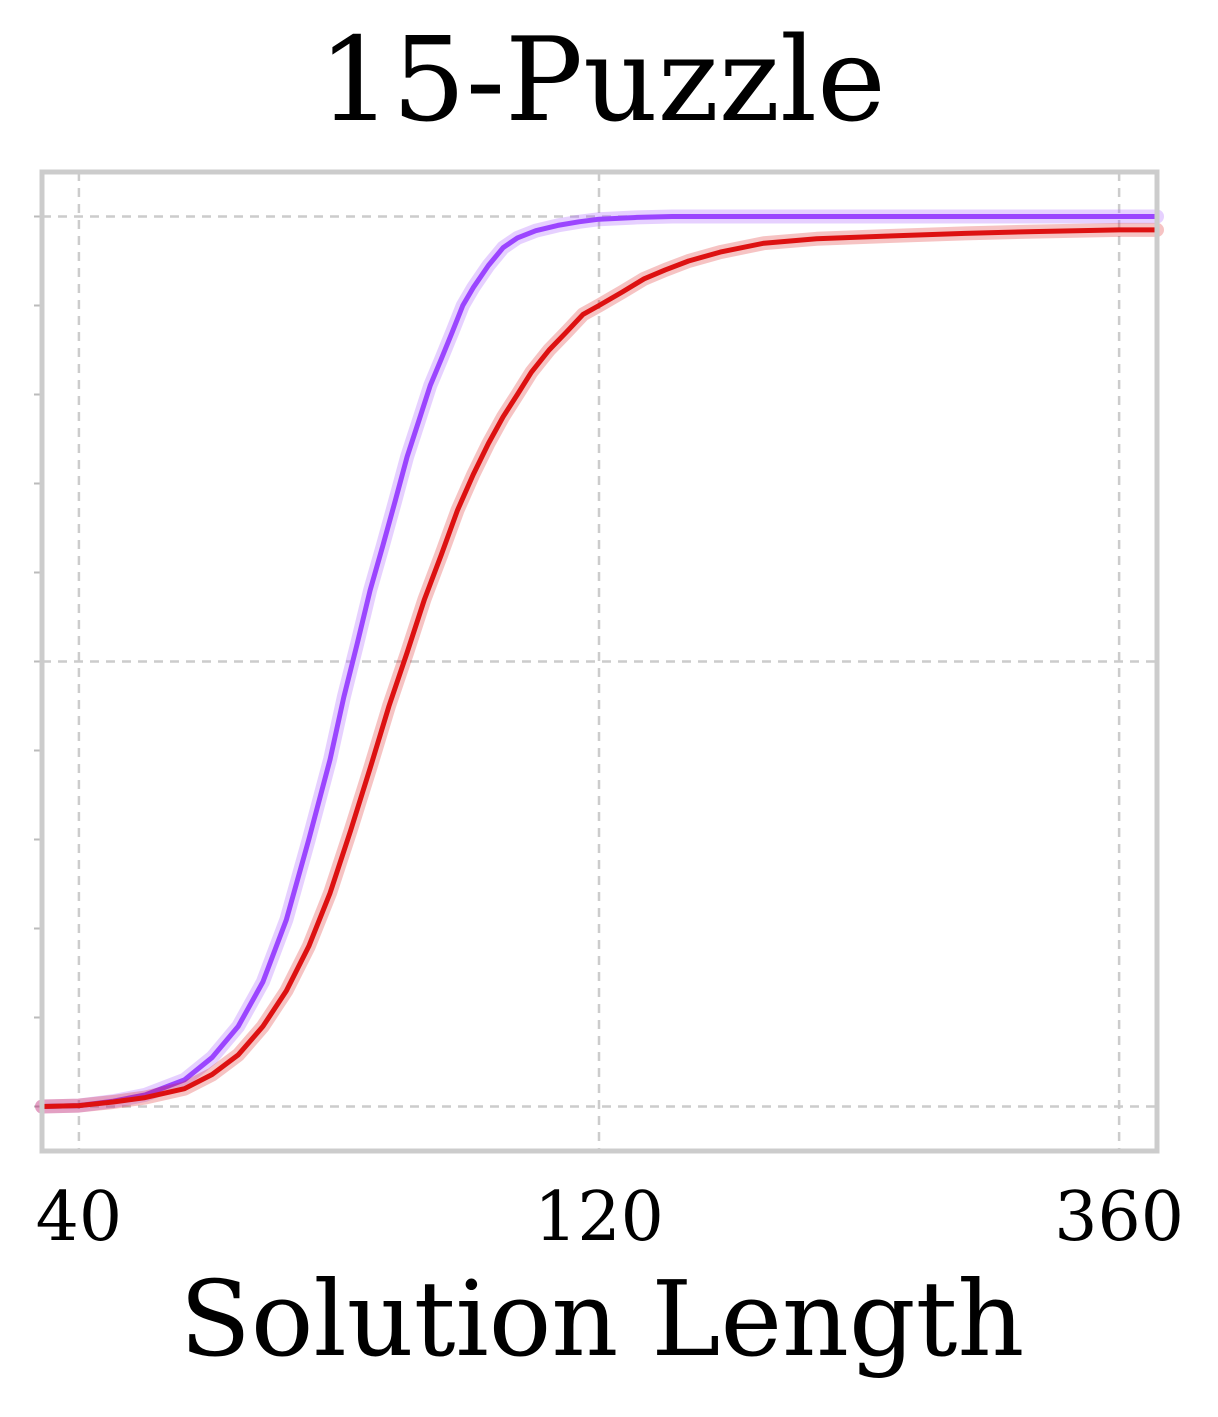  I want to click on x-tick-label-40: 40, so click(79, 1217).